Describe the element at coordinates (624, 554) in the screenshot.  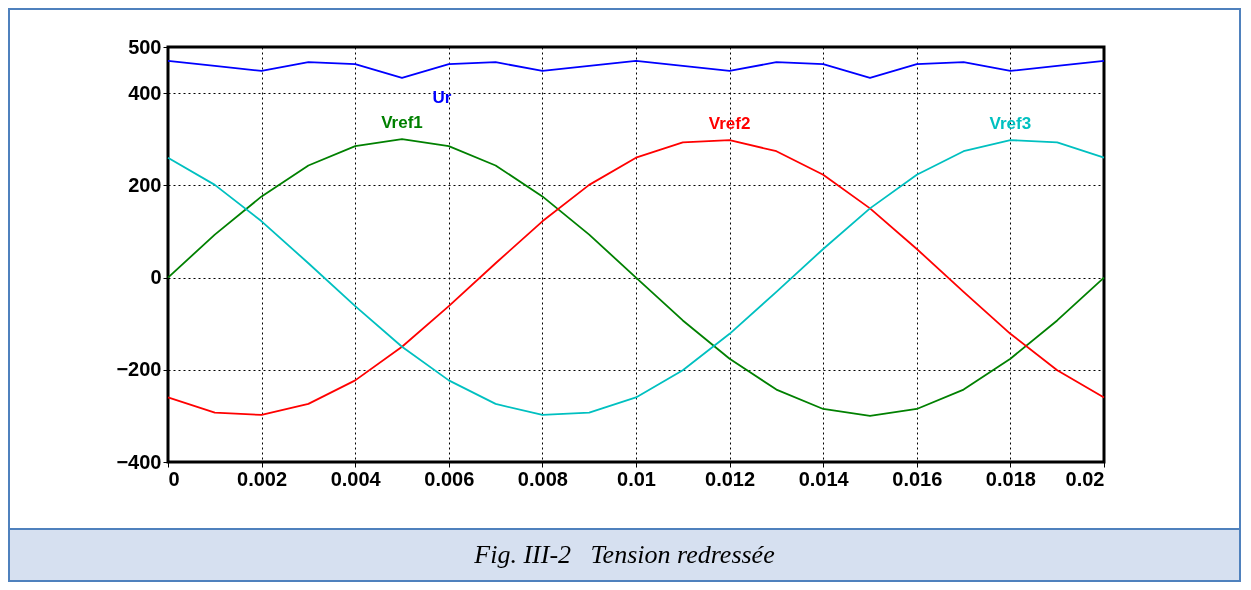
I see `text: Fig. III-2 Tension redressée` at that location.